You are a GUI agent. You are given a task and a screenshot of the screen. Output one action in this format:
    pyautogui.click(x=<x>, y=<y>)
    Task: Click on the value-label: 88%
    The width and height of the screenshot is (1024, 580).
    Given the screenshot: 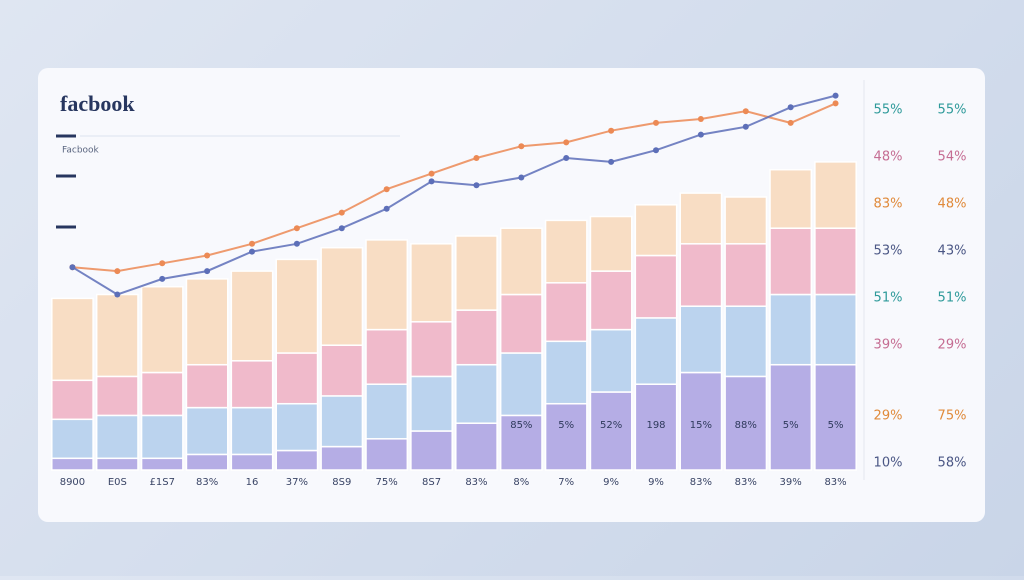 What is the action you would take?
    pyautogui.click(x=746, y=425)
    